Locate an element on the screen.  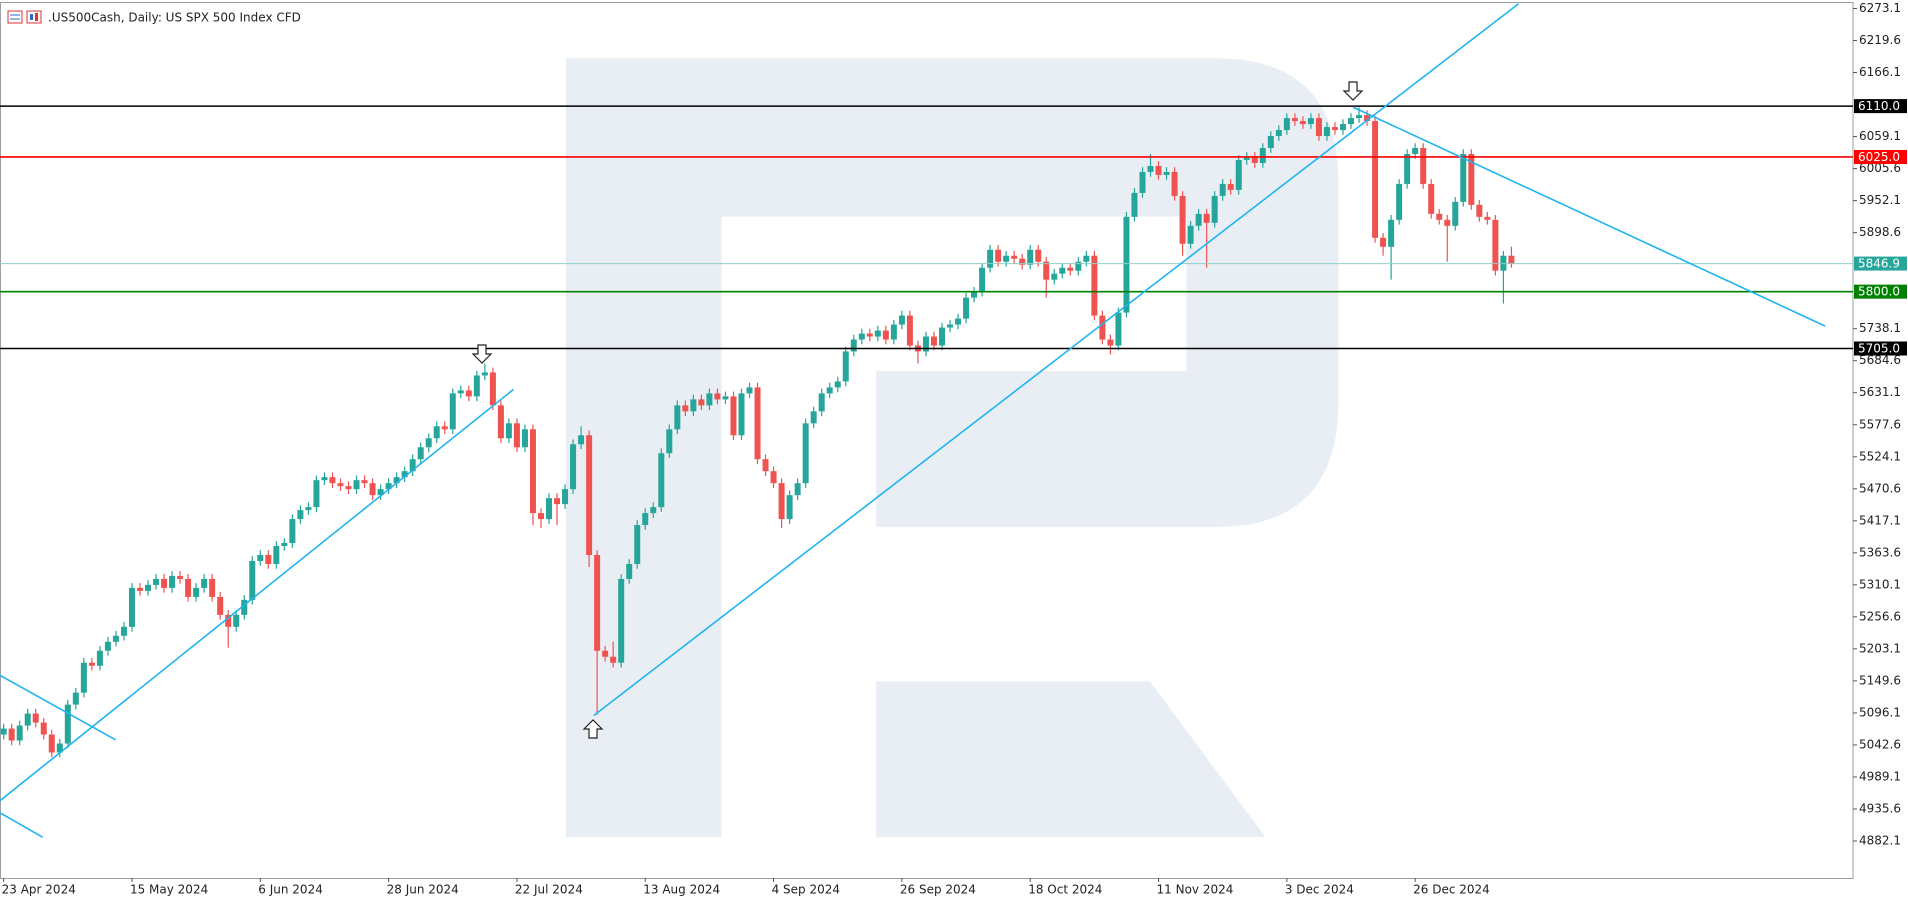
y-tick-label: 5524.1 is located at coordinates (1880, 456).